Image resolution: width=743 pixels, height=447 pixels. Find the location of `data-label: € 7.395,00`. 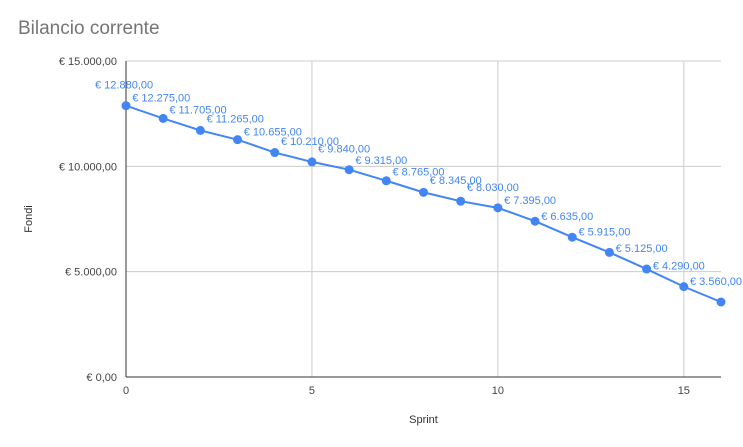

data-label: € 7.395,00 is located at coordinates (530, 201).